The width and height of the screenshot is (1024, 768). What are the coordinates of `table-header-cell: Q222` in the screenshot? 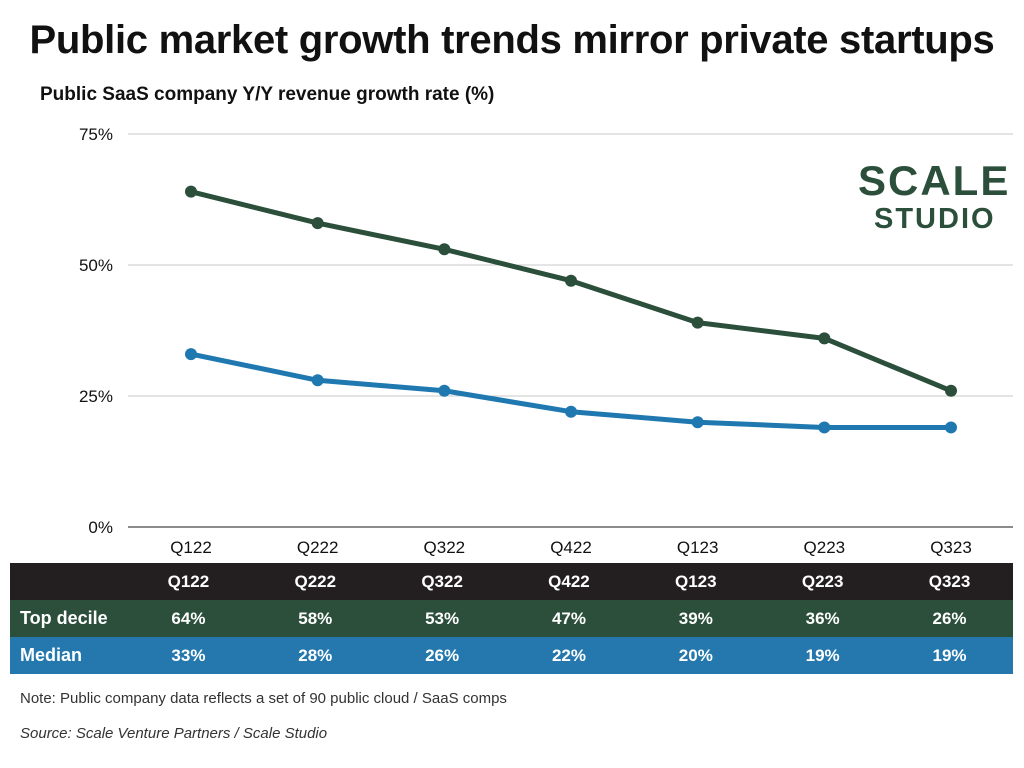 It's located at (315, 581).